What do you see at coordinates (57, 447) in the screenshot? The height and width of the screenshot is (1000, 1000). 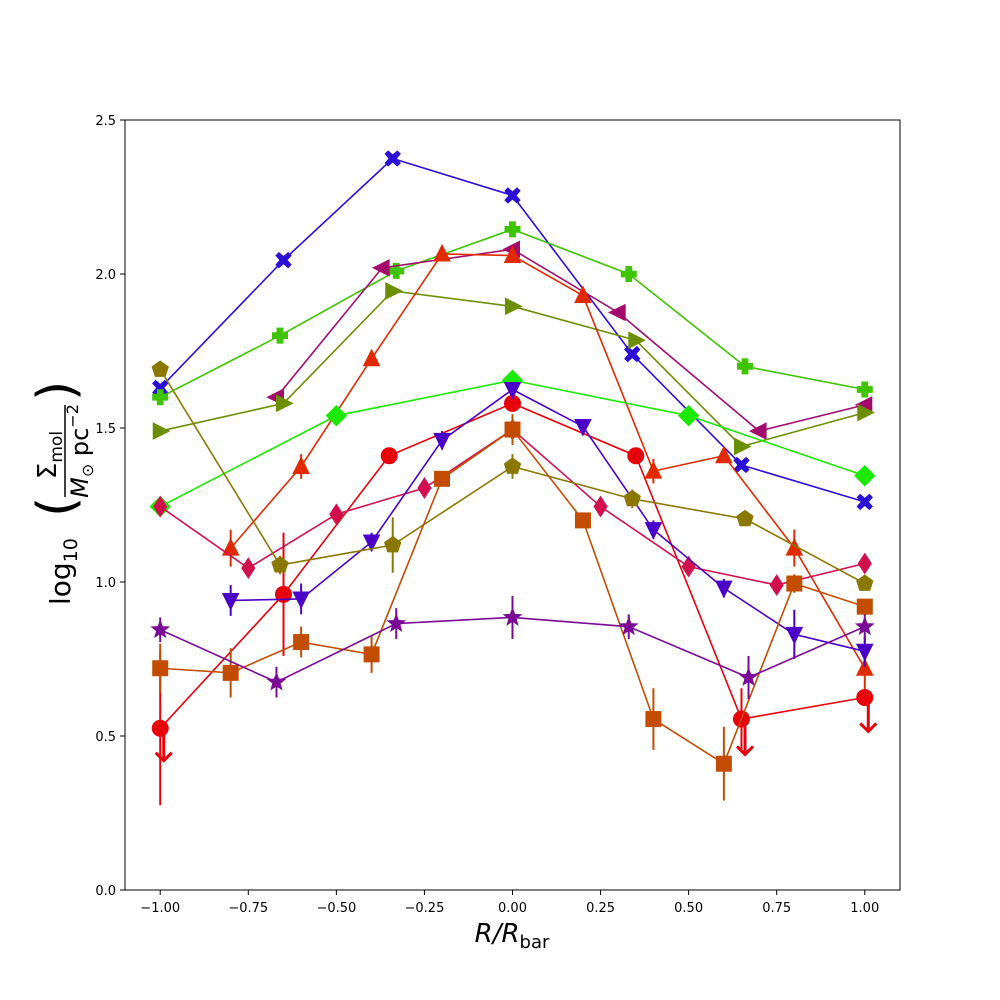 I see `y-axis-label-numerator-sub: mol` at bounding box center [57, 447].